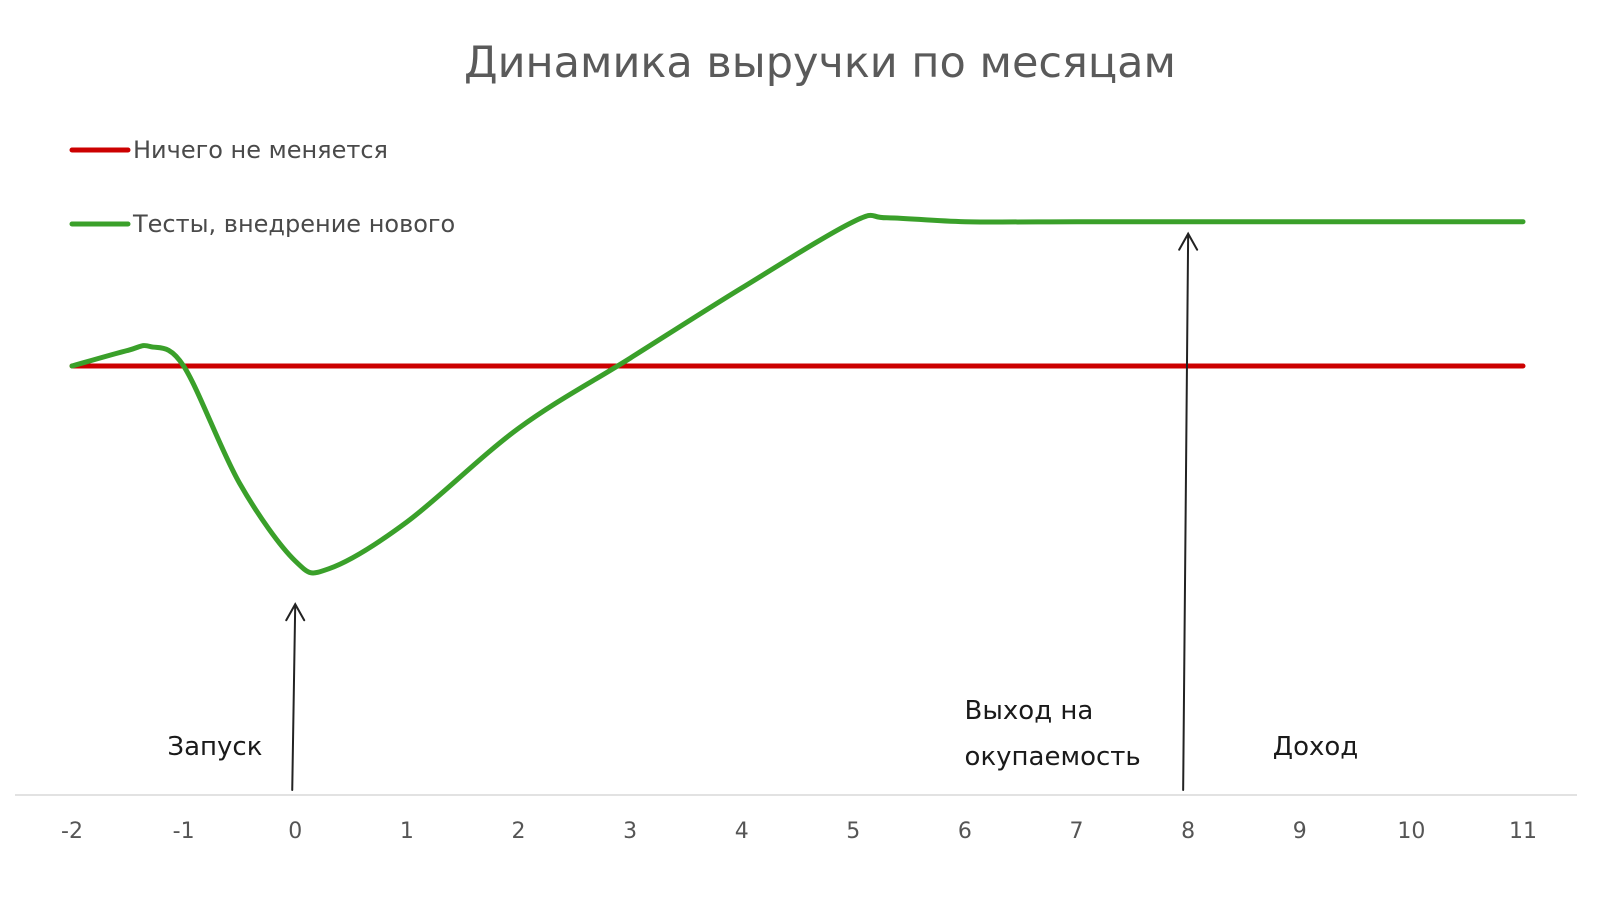  What do you see at coordinates (72, 831) in the screenshot?
I see `x-tick-label: -2` at bounding box center [72, 831].